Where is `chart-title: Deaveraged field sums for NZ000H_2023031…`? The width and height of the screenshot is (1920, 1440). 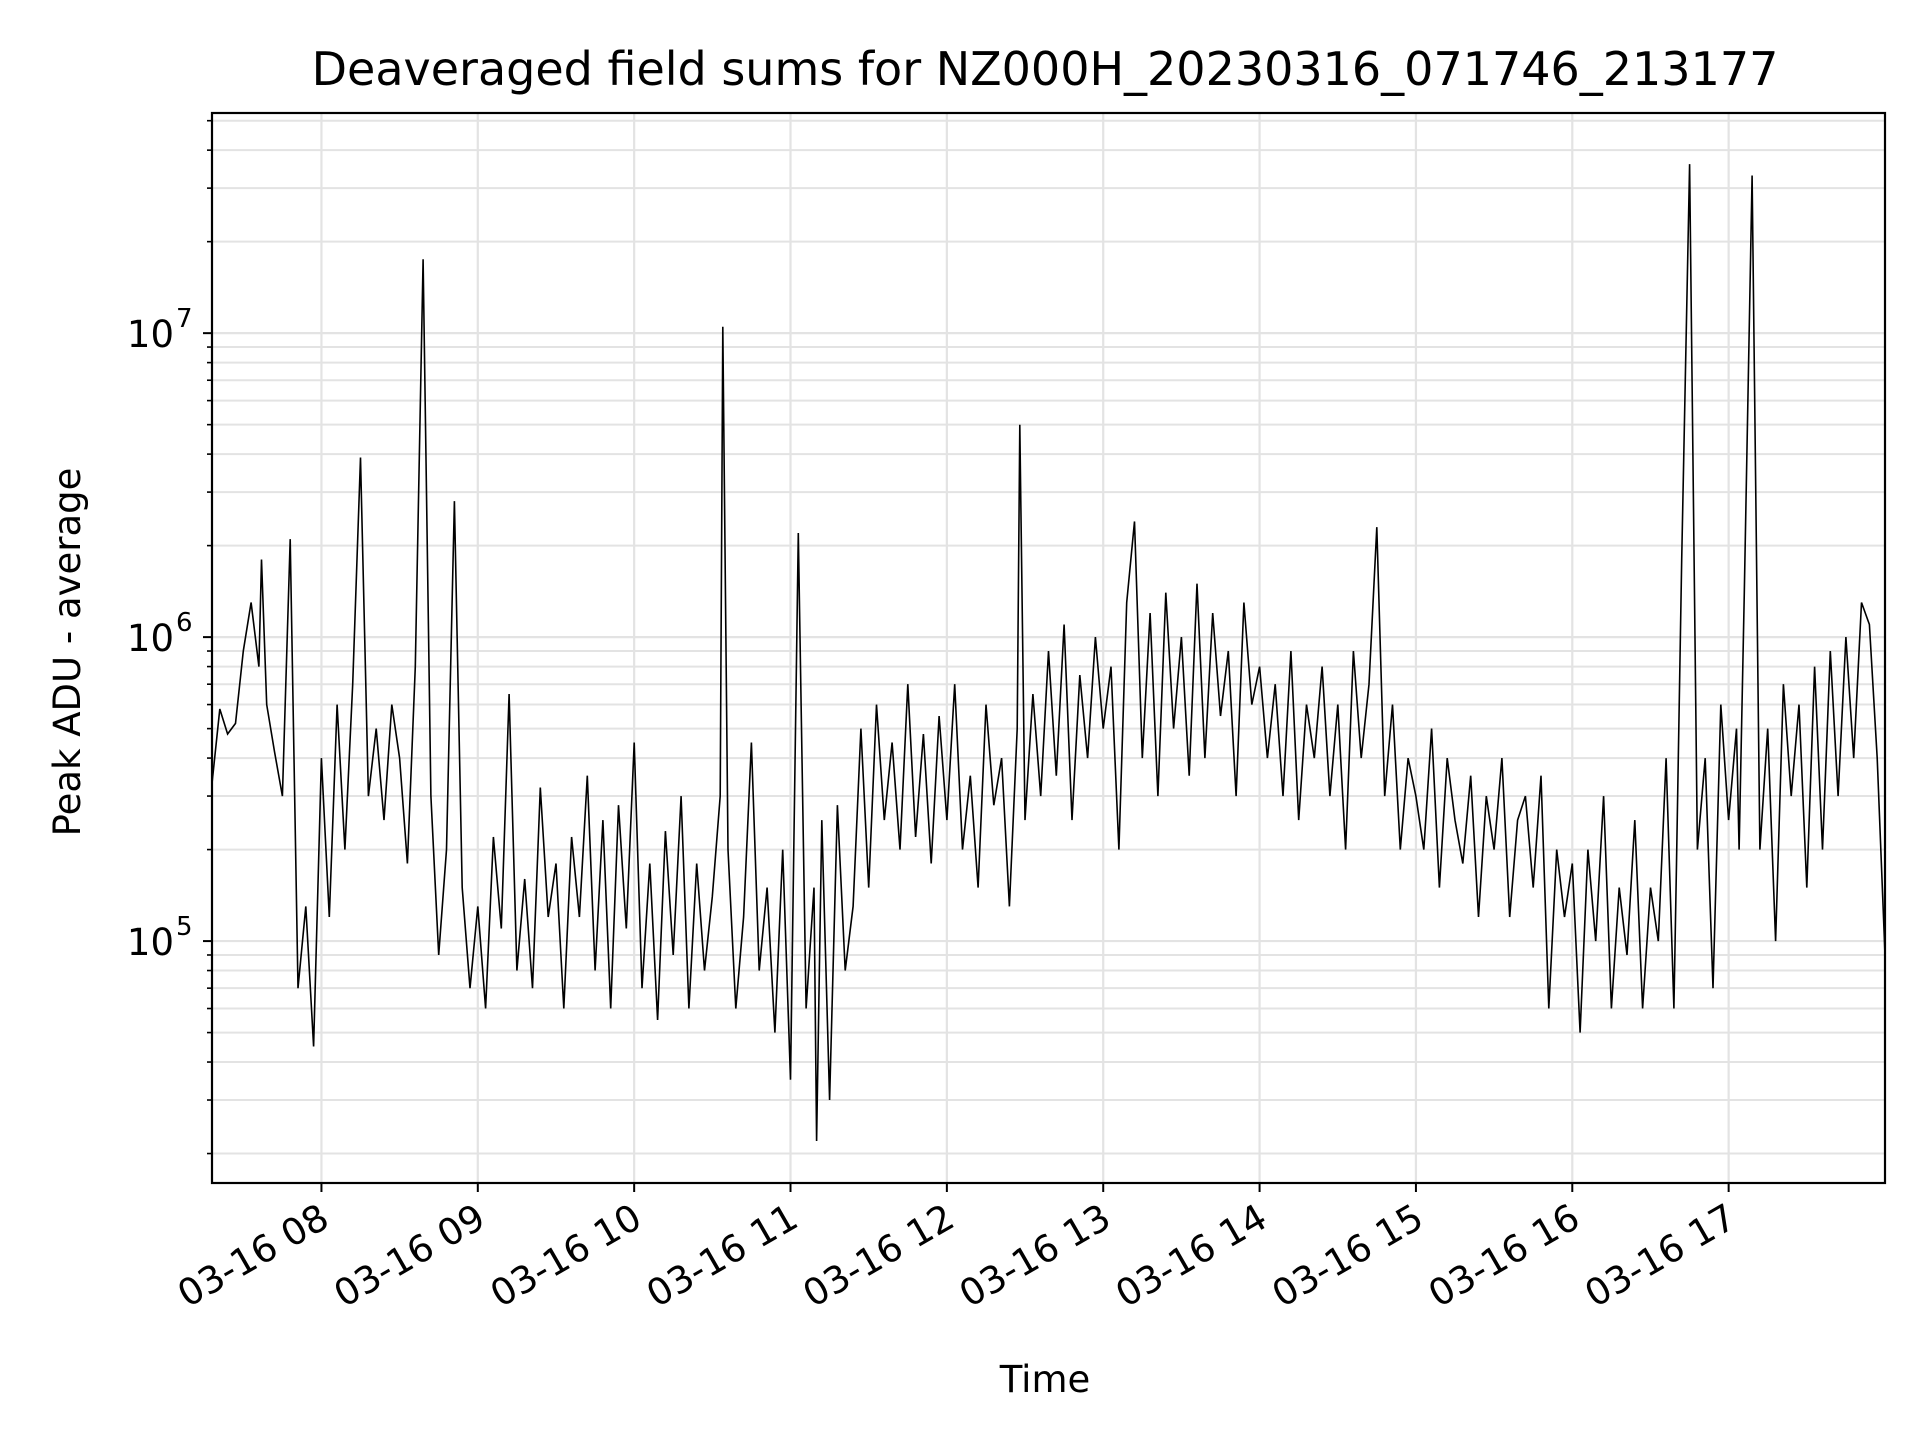 chart-title: Deaveraged field sums for NZ000H_2023031… is located at coordinates (1045, 69).